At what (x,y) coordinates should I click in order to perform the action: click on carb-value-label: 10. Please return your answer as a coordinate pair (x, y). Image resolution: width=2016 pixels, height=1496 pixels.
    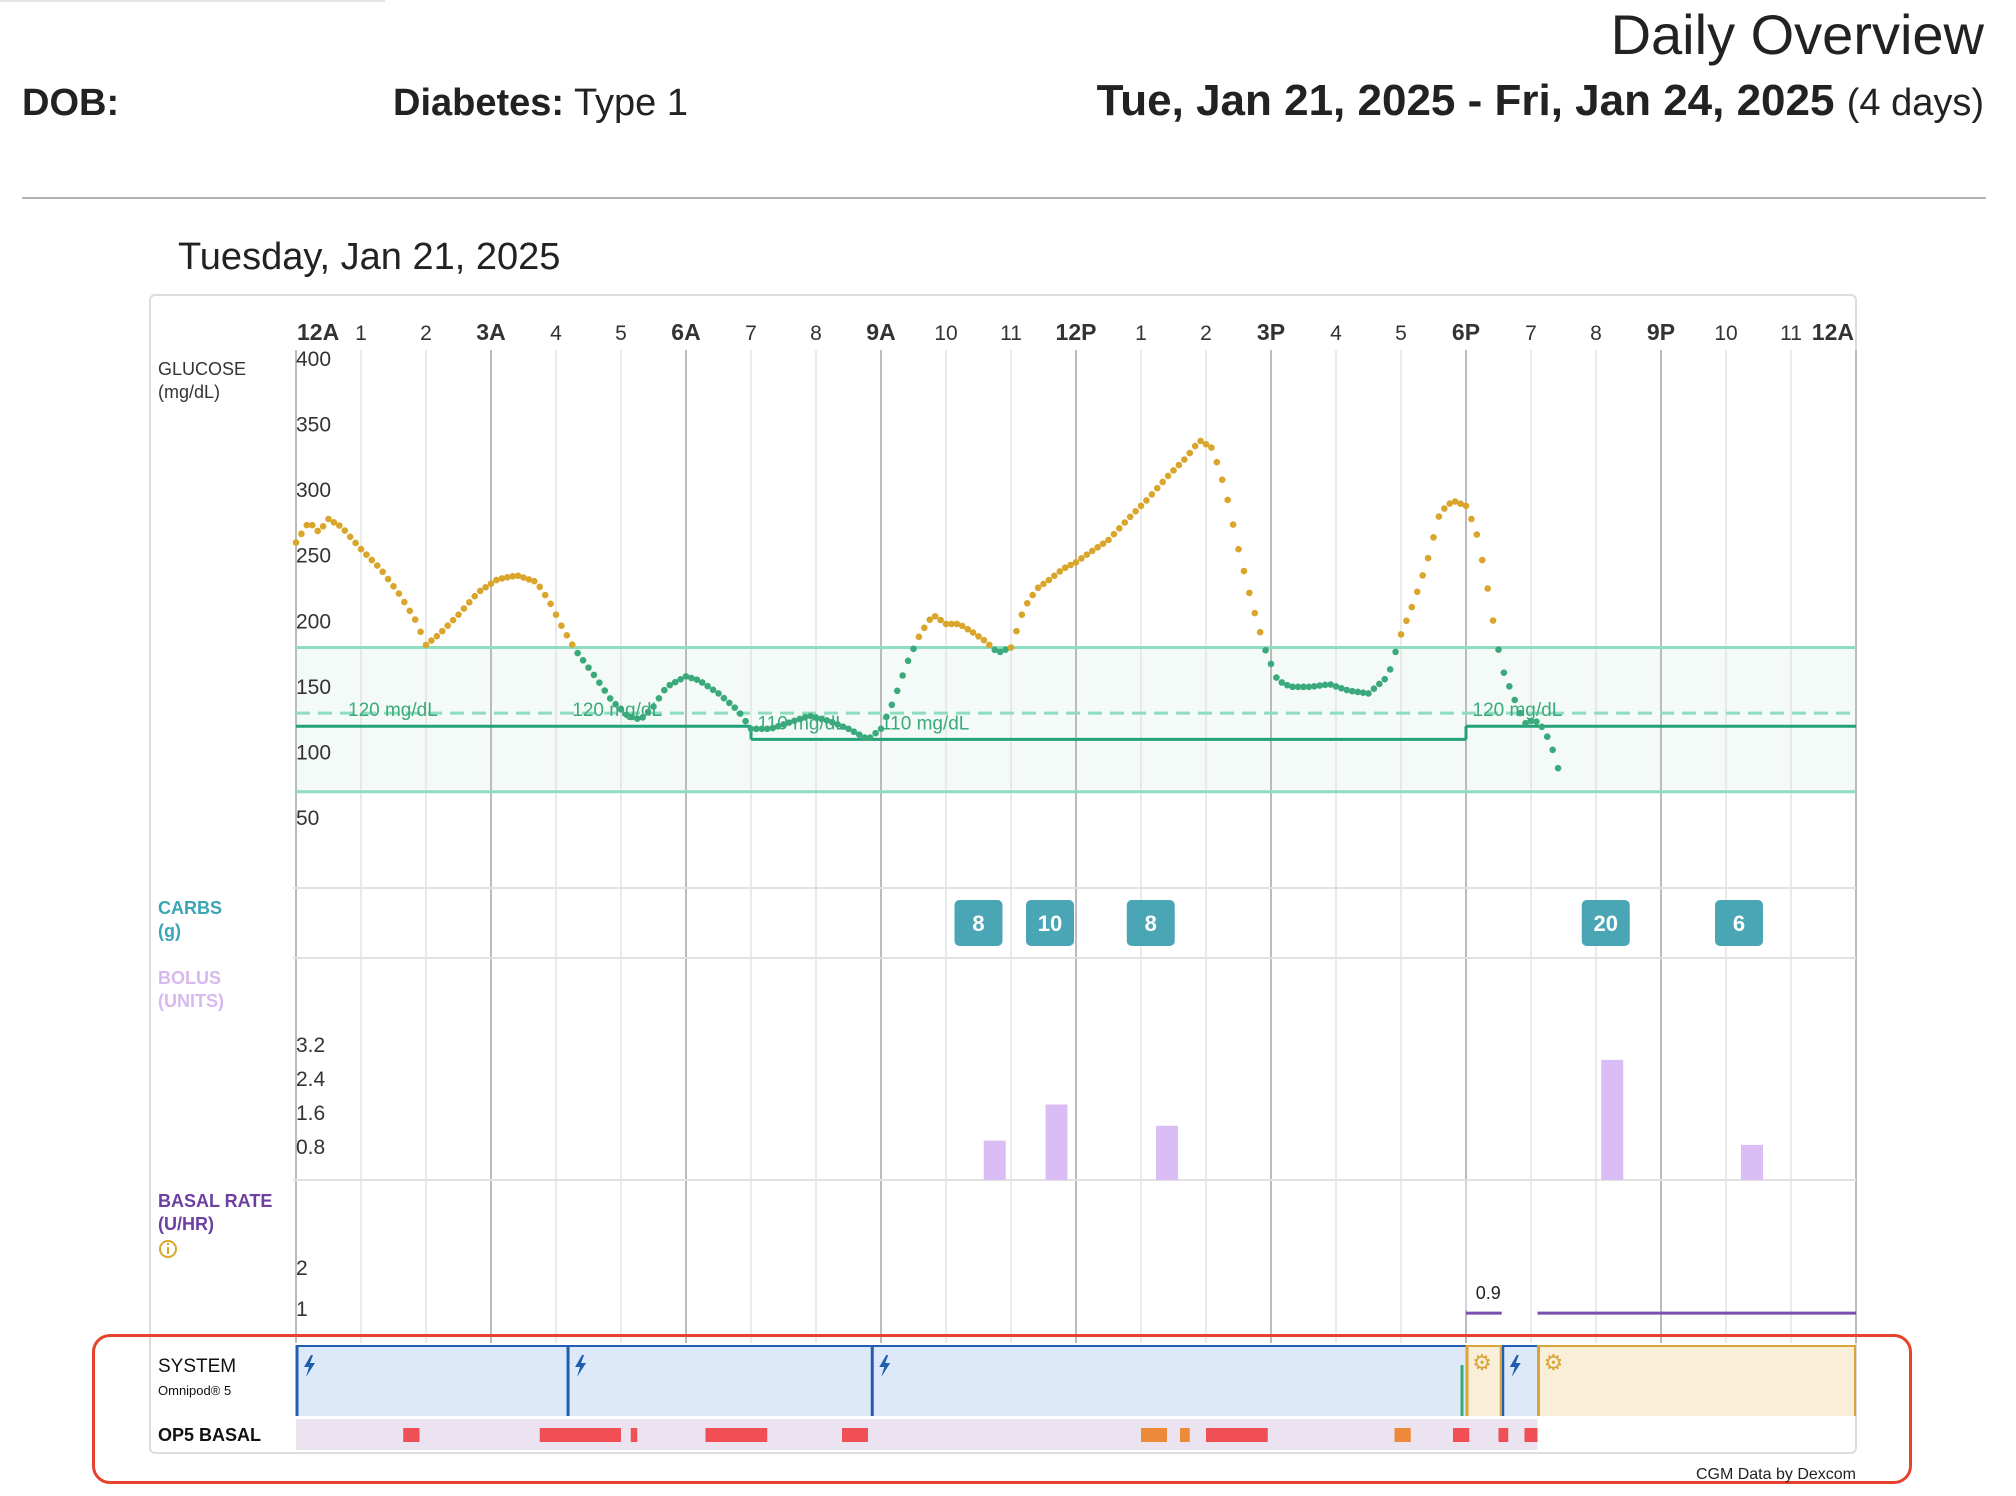
    Looking at the image, I should click on (1050, 923).